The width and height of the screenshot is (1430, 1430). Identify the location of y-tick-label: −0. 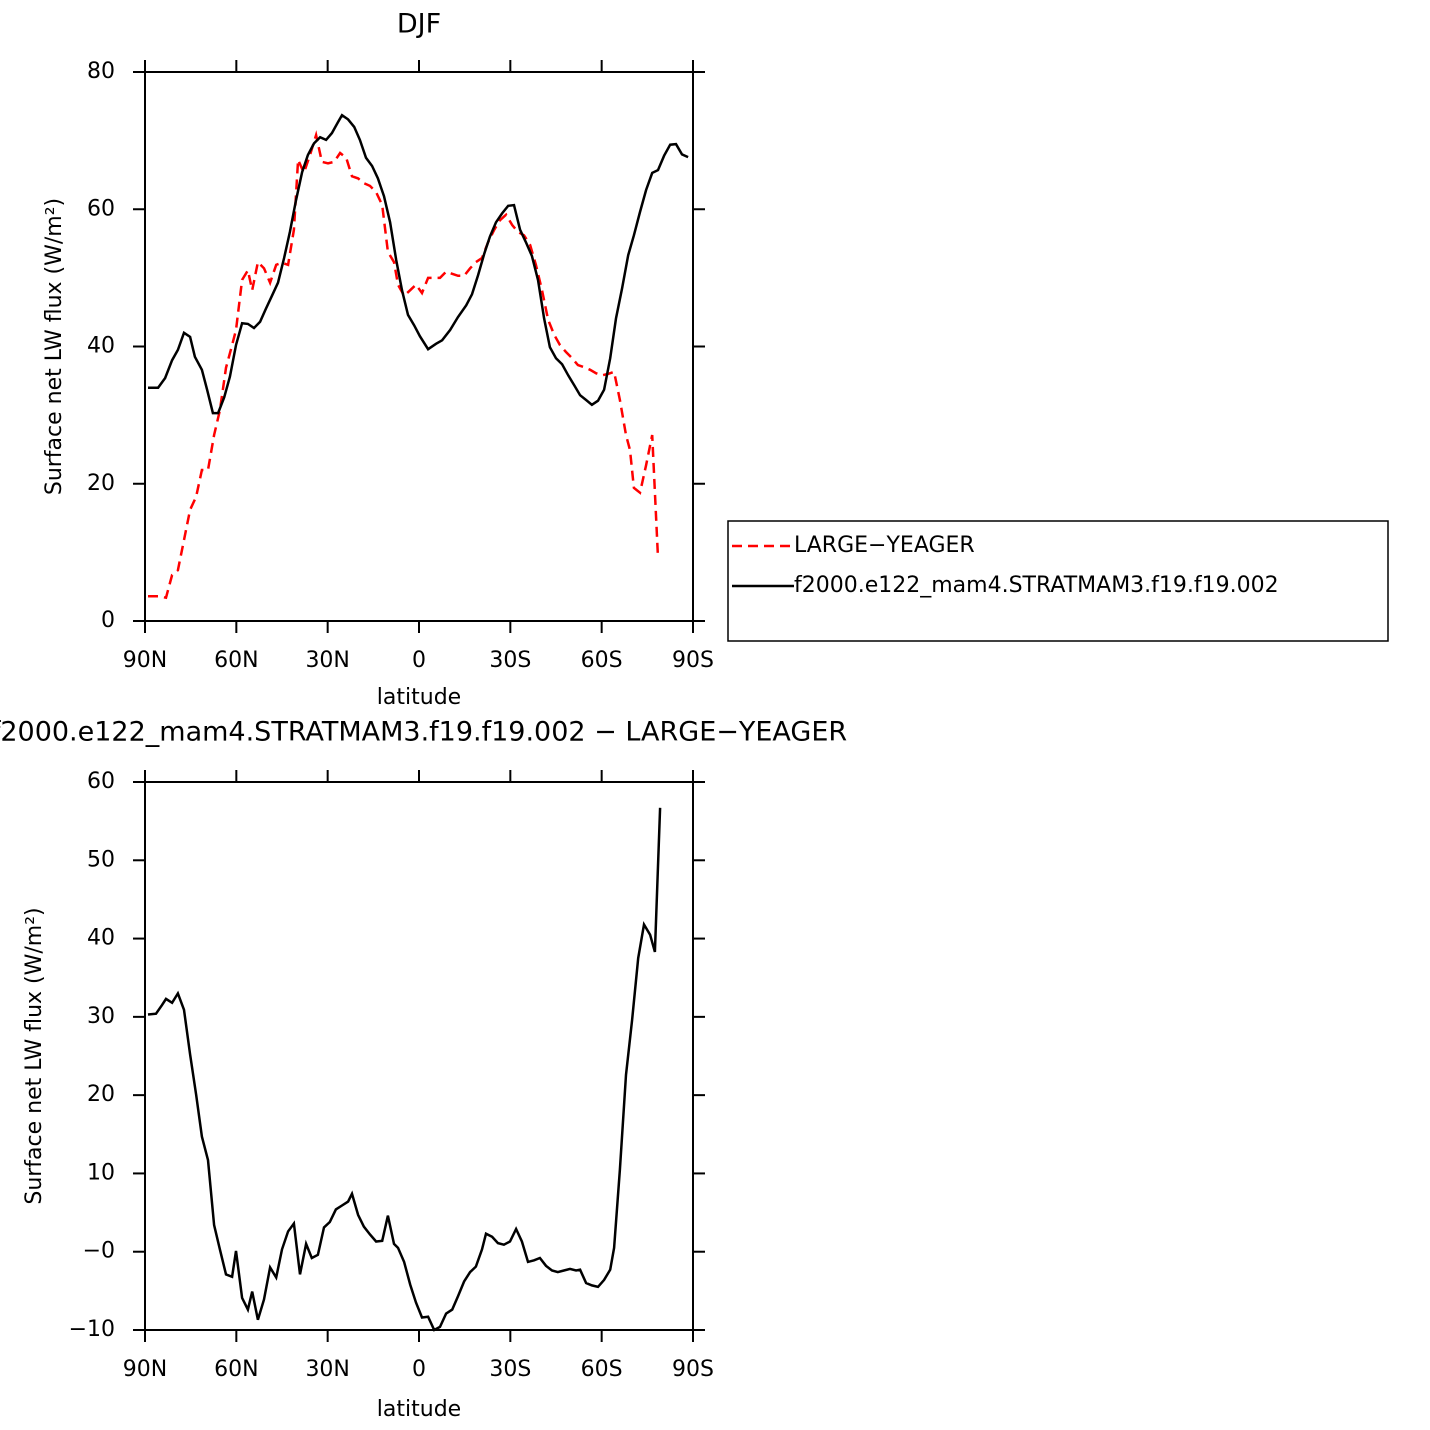
(99, 1251).